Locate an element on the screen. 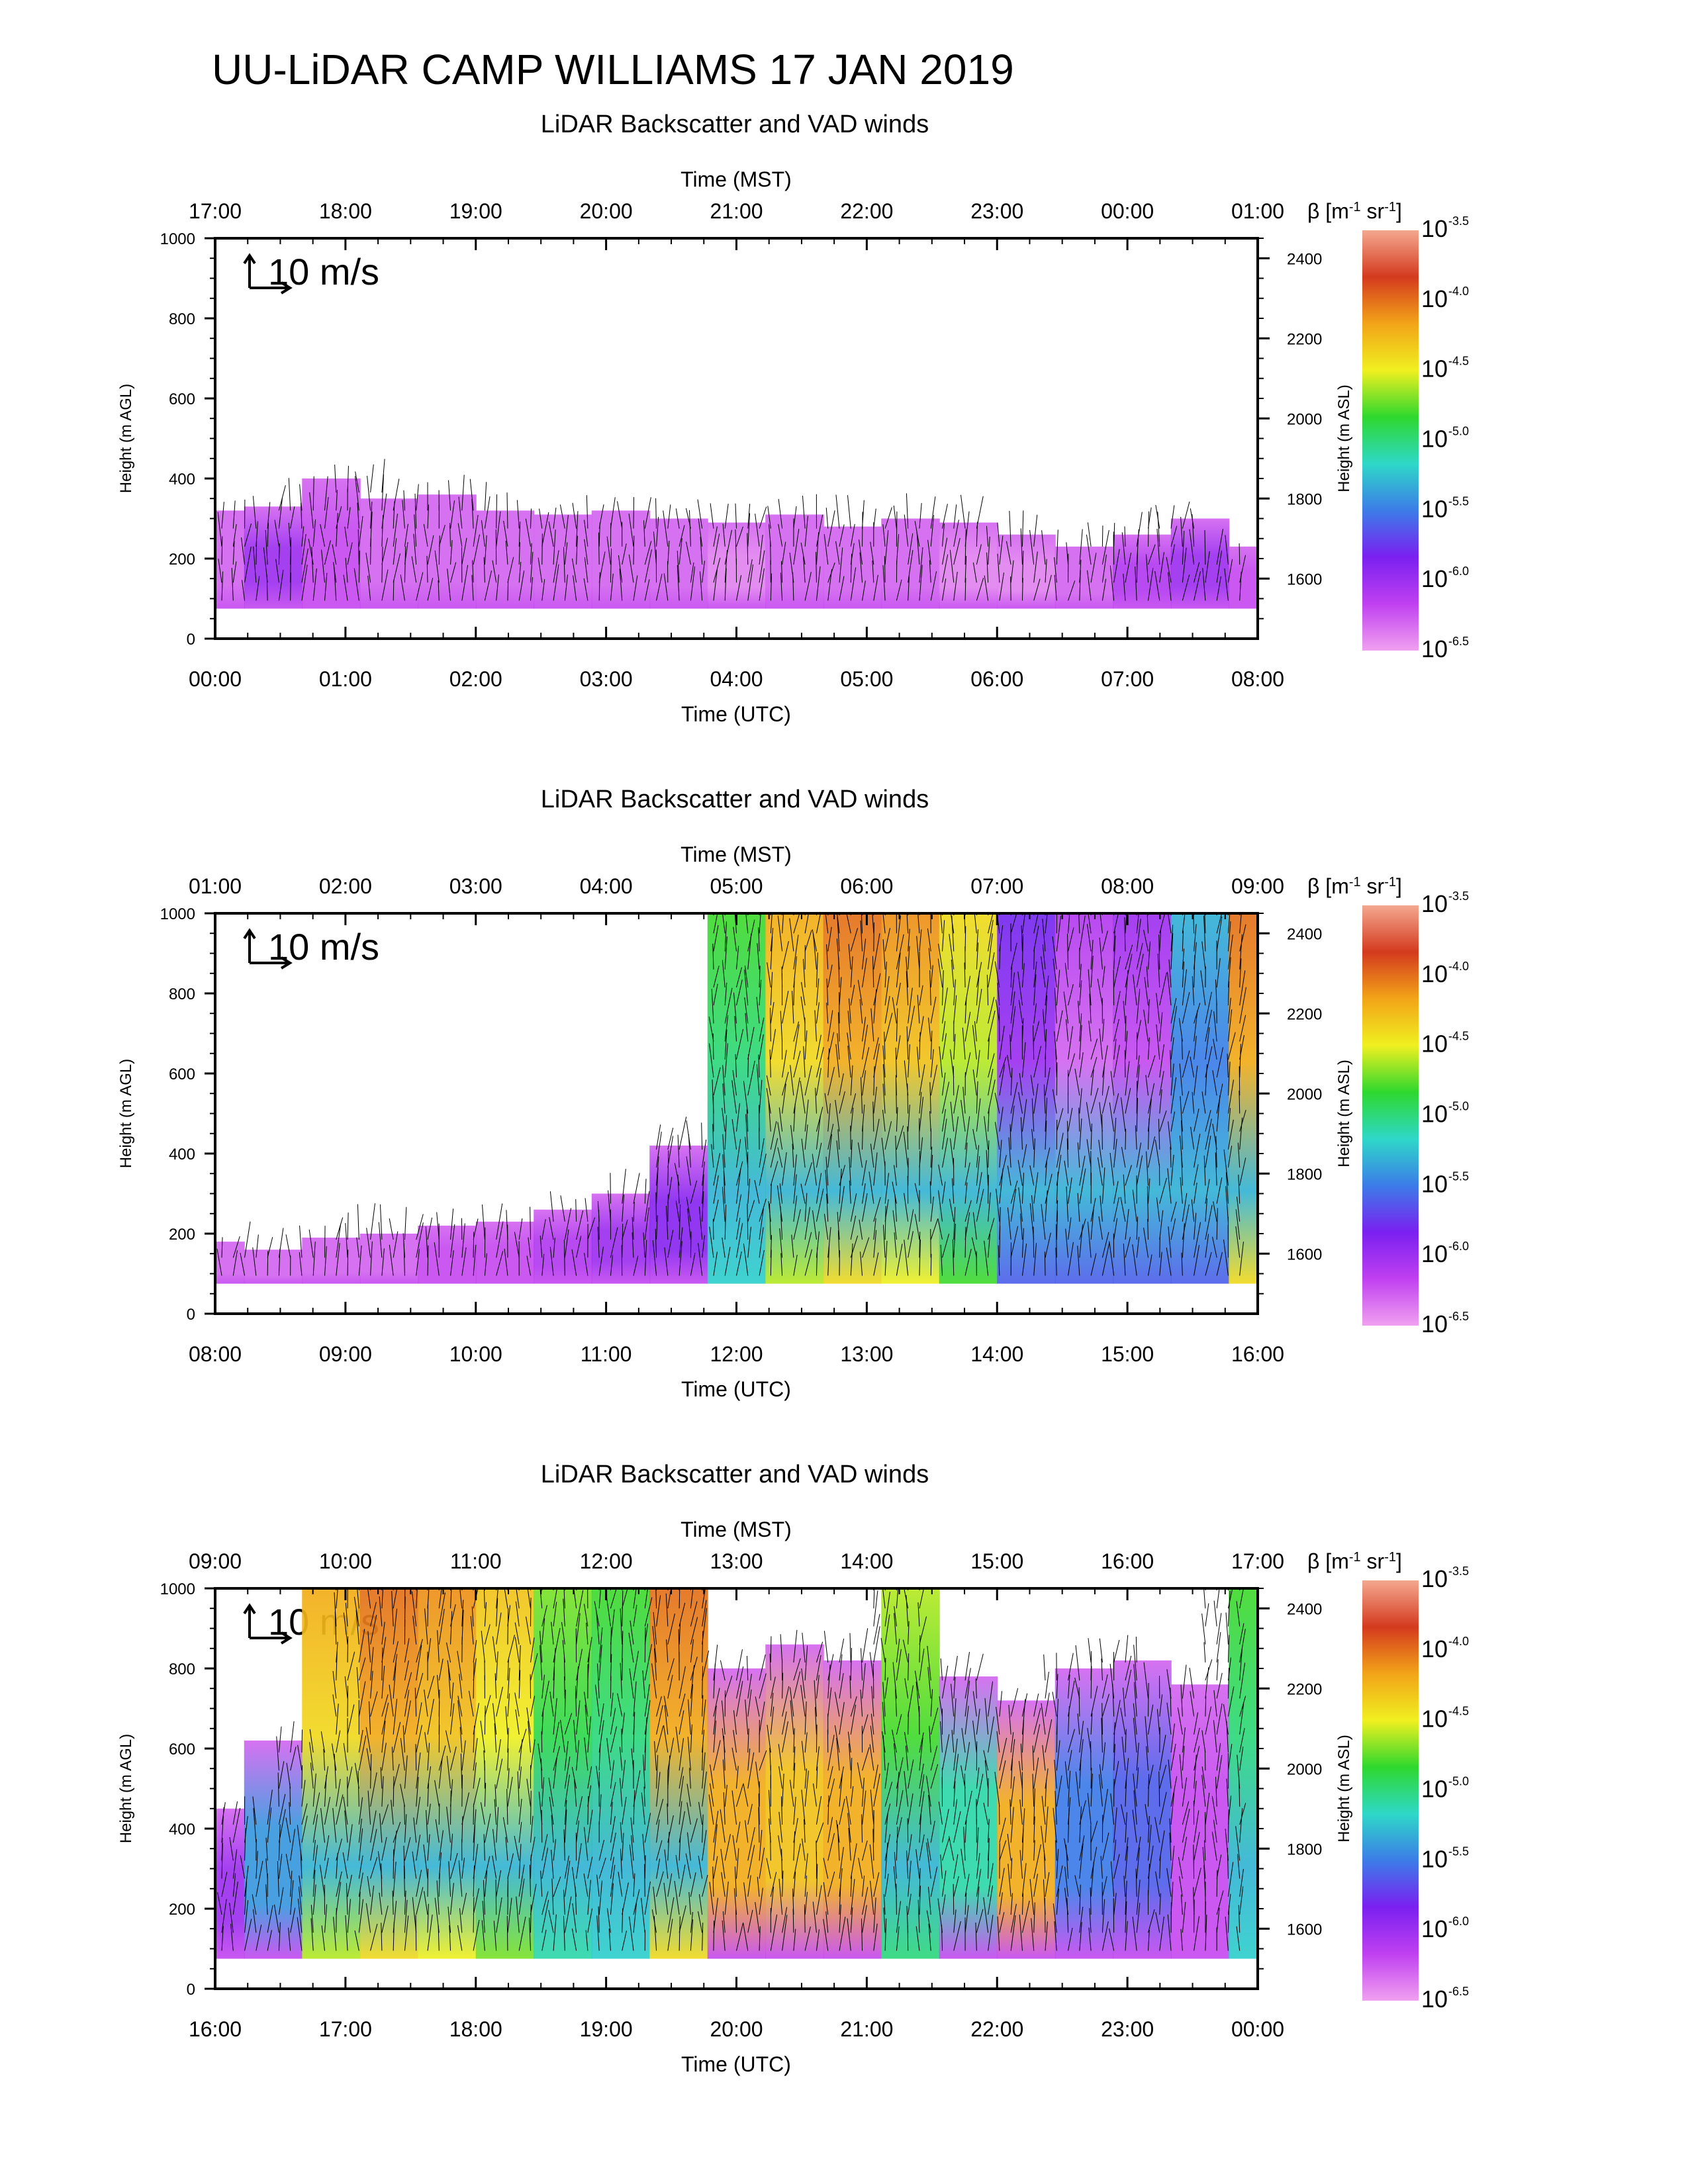 The width and height of the screenshot is (1688, 2184). panel-1-xtick-label-top: 00:00 is located at coordinates (1127, 211).